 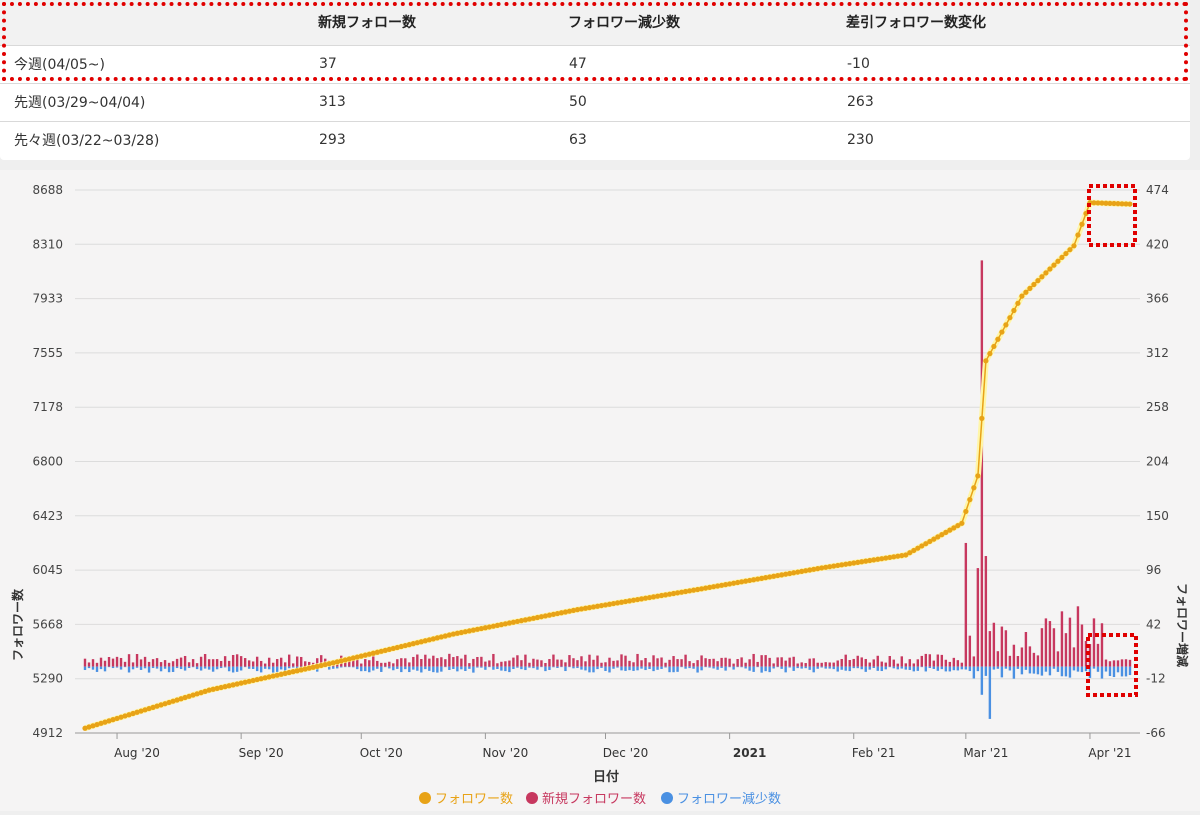 What do you see at coordinates (80, 103) in the screenshot?
I see `row-period-label: 先週(03/29~04/04)` at bounding box center [80, 103].